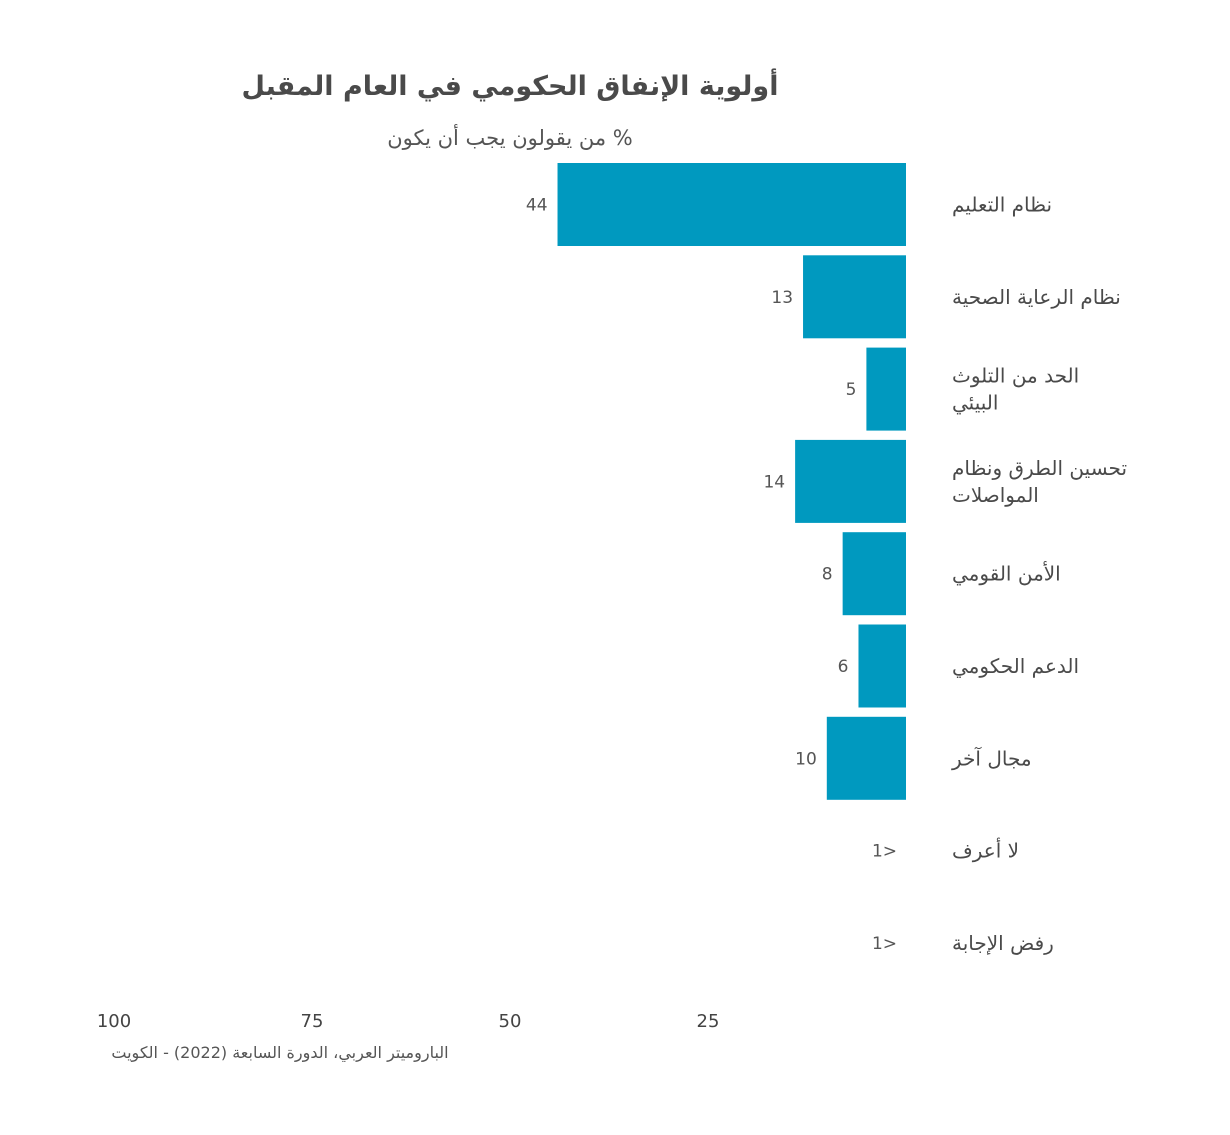 This screenshot has height=1135, width=1230. Describe the element at coordinates (975, 403) in the screenshot. I see `category-label-2-line-1: البيئي` at that location.